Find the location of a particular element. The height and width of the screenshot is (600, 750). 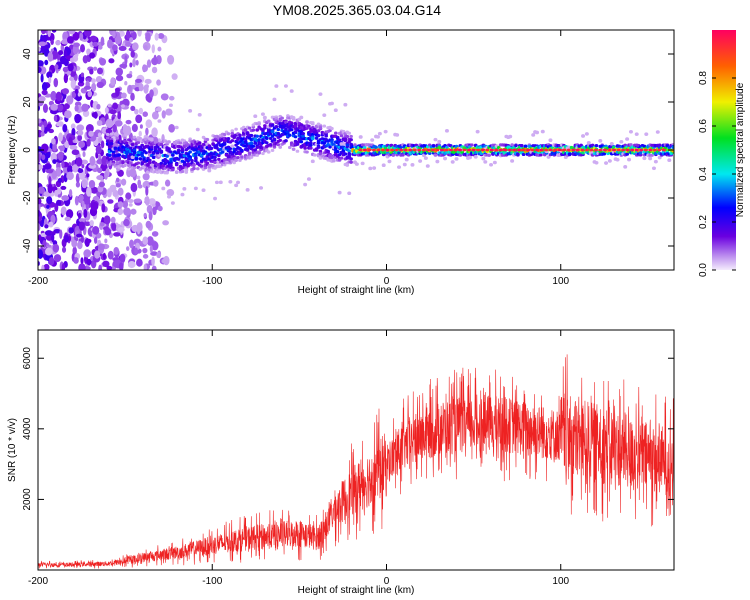

spectrogram-y-tick-label: 40 is located at coordinates (27, 54).